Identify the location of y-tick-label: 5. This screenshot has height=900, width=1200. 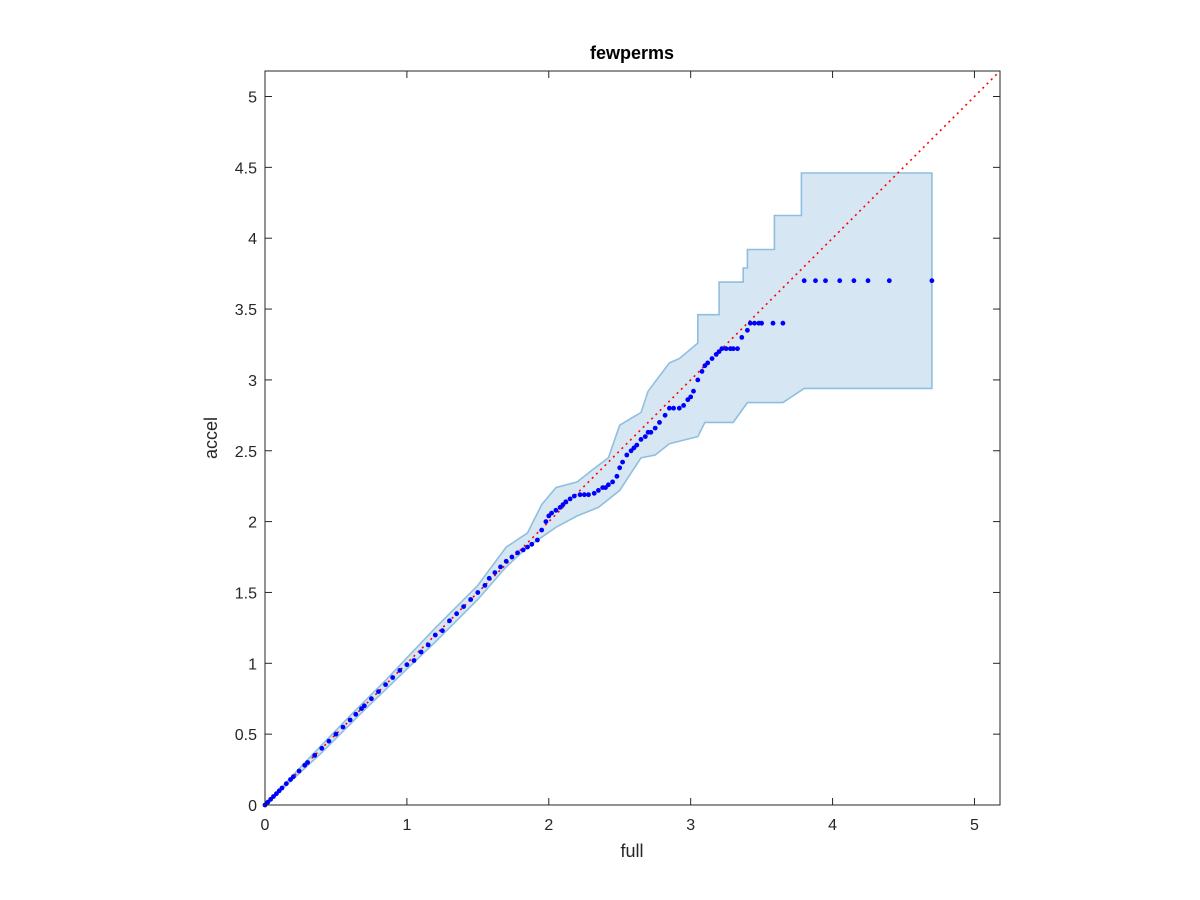
(252, 98).